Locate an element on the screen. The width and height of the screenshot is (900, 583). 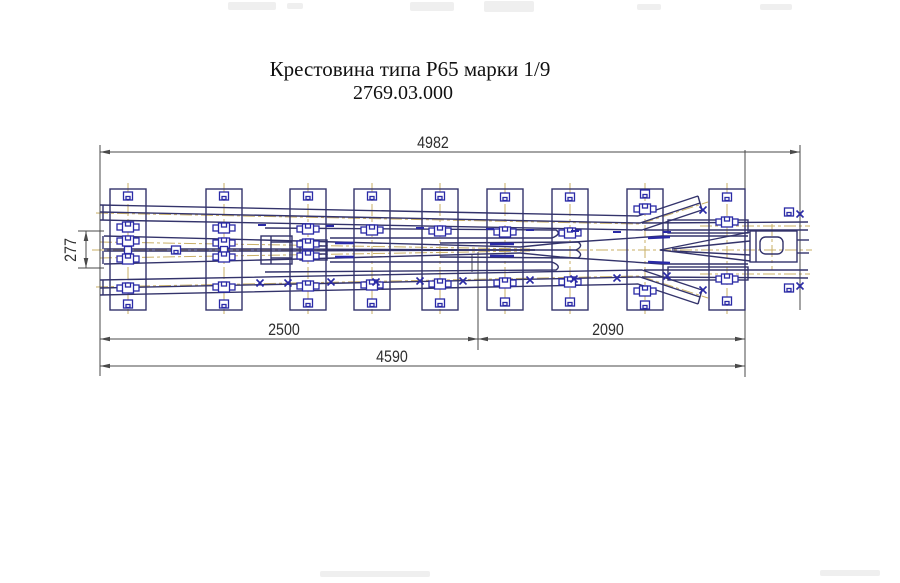
dim-rear-length: 2090 is located at coordinates (608, 330).